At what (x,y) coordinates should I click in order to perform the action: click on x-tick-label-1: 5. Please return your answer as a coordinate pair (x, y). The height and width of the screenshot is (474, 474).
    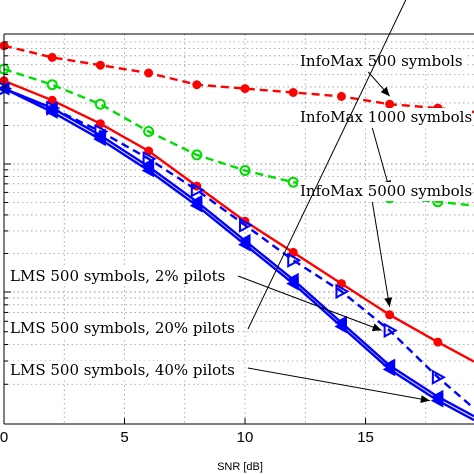
    Looking at the image, I should click on (124, 437).